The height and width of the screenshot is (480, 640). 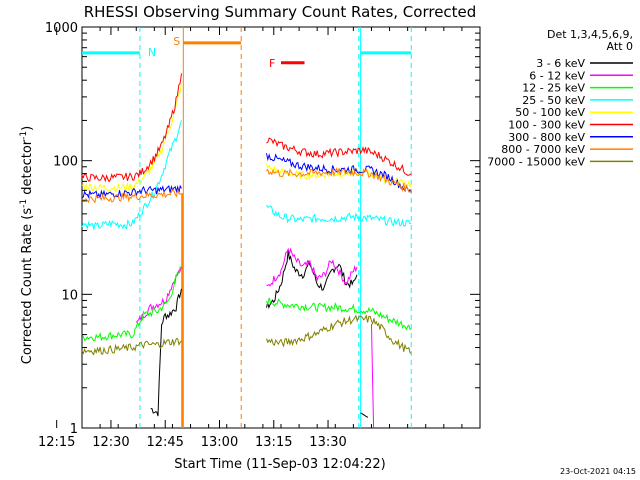 I want to click on series-0-seg3, so click(x=364, y=415).